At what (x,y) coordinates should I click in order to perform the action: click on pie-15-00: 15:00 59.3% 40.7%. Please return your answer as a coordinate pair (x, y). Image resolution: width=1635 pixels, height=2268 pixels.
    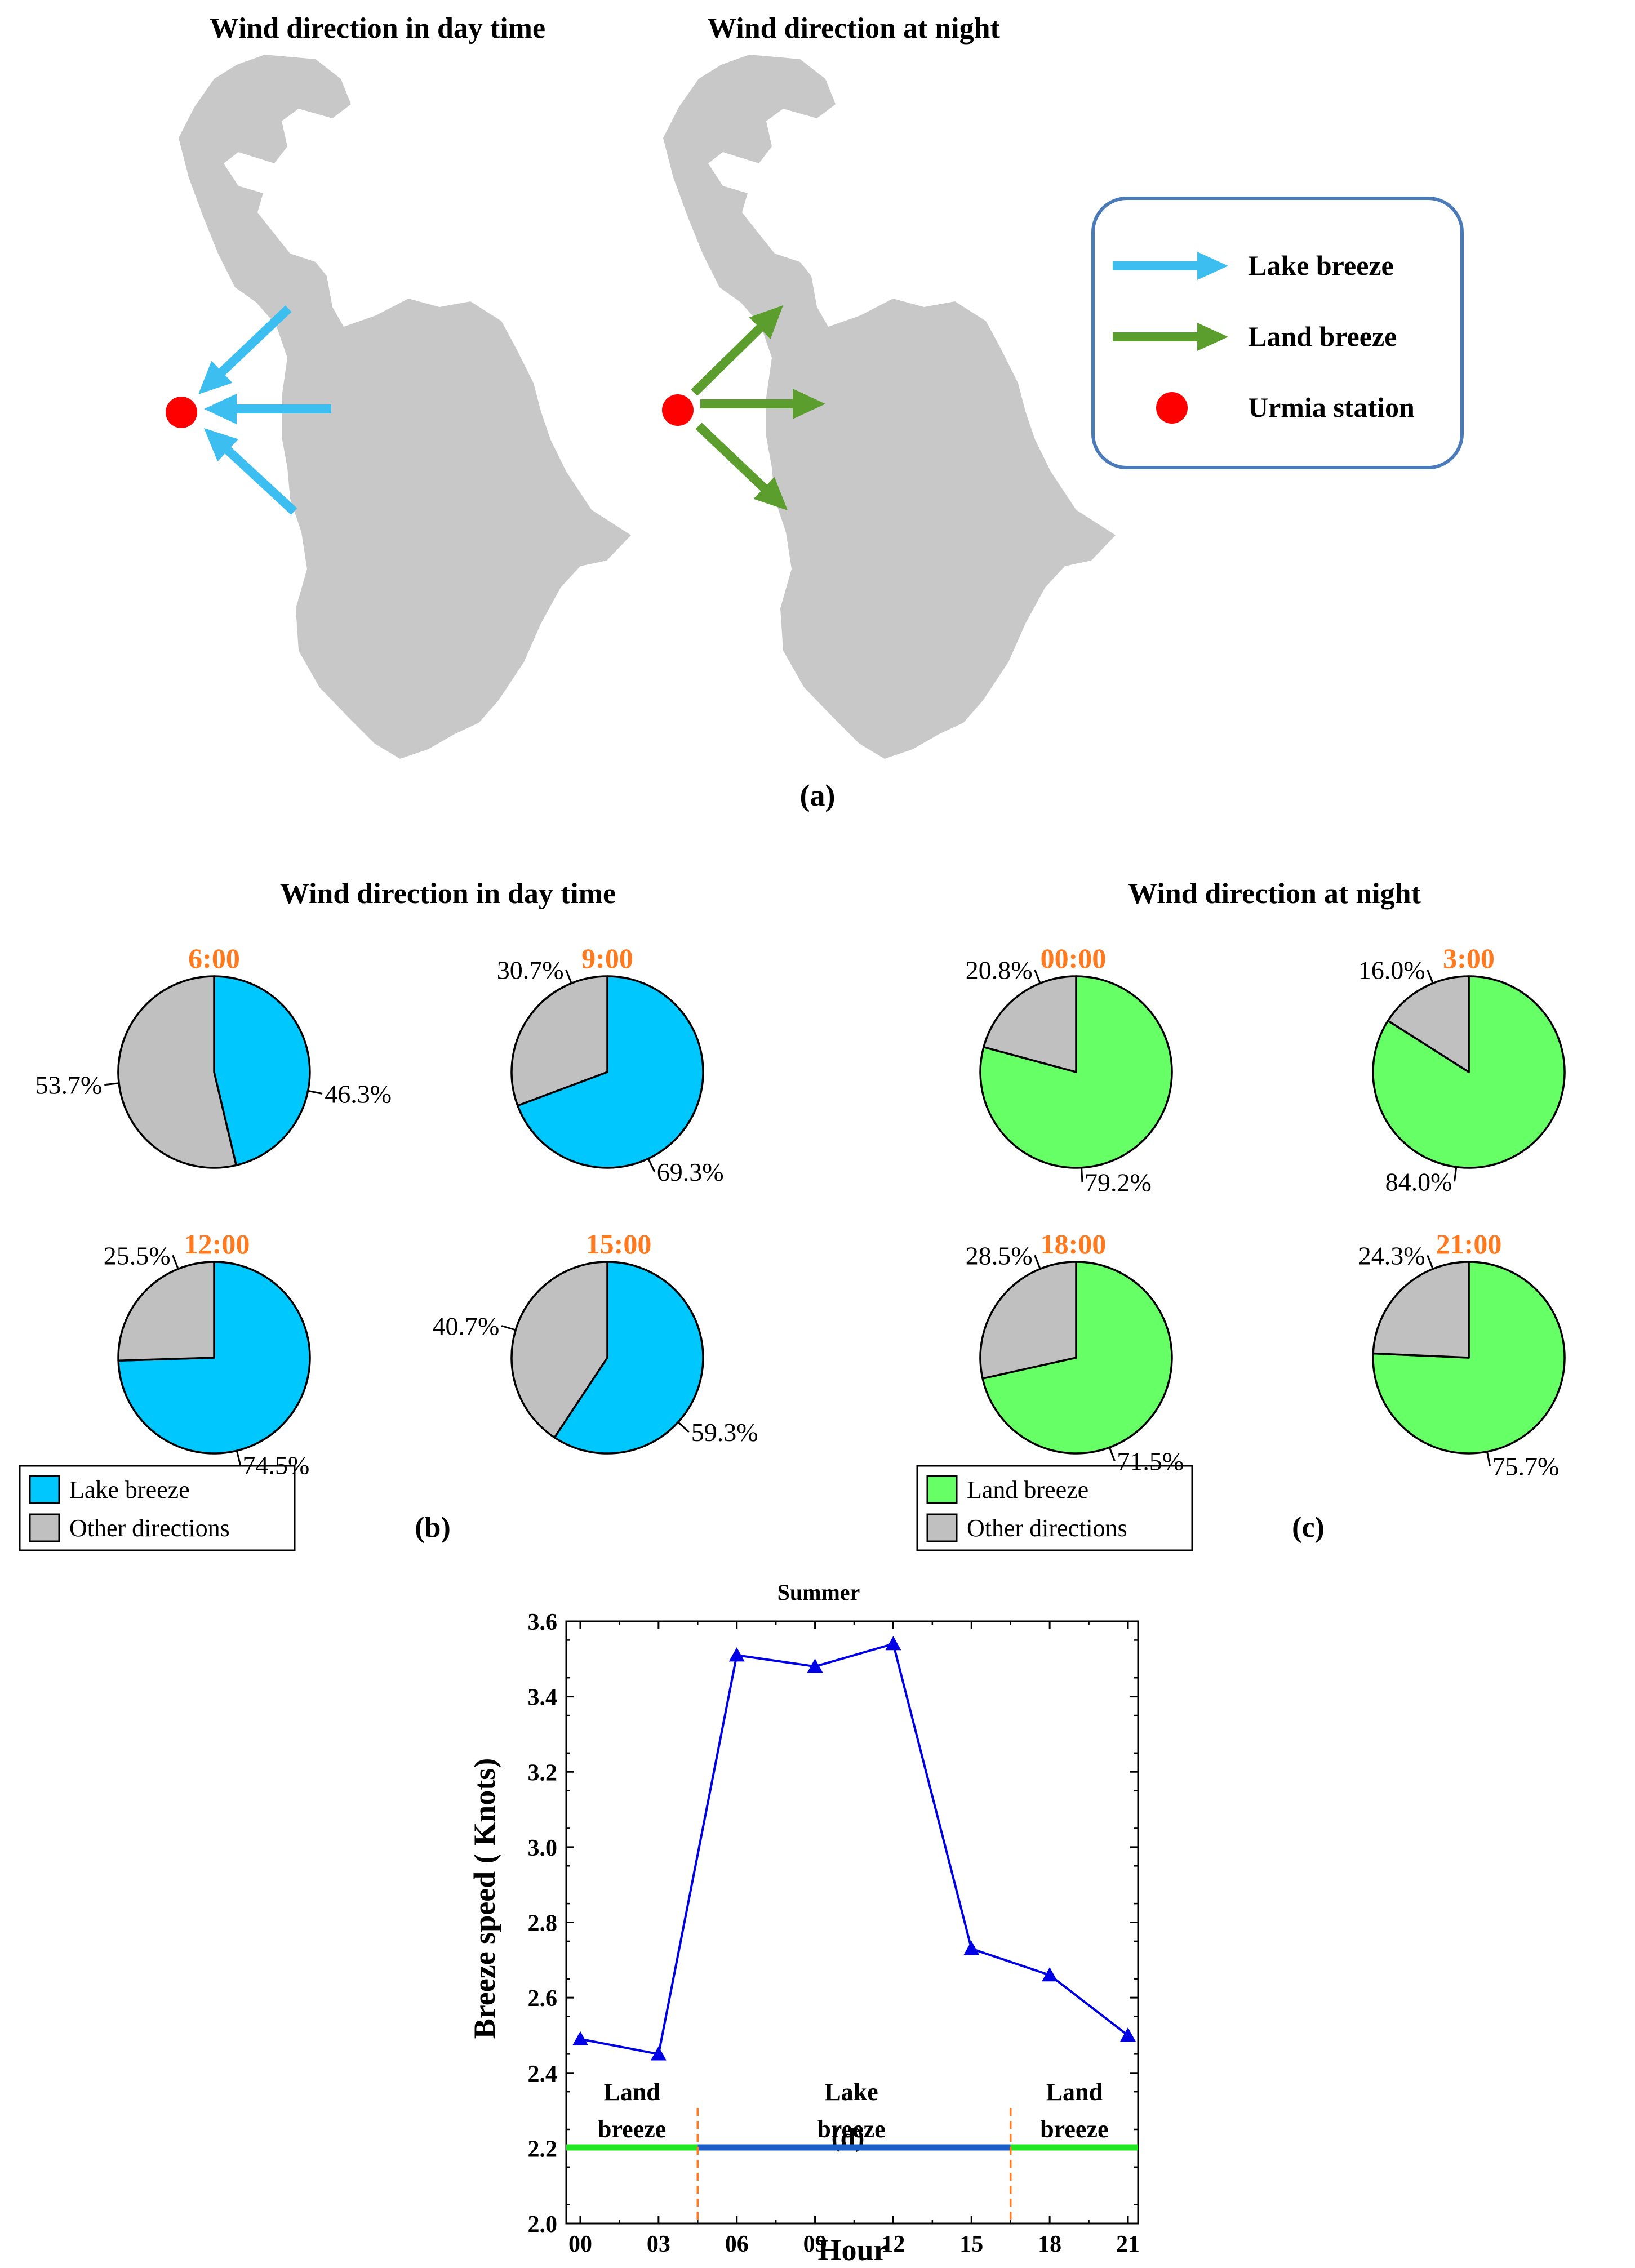
    Looking at the image, I should click on (595, 1341).